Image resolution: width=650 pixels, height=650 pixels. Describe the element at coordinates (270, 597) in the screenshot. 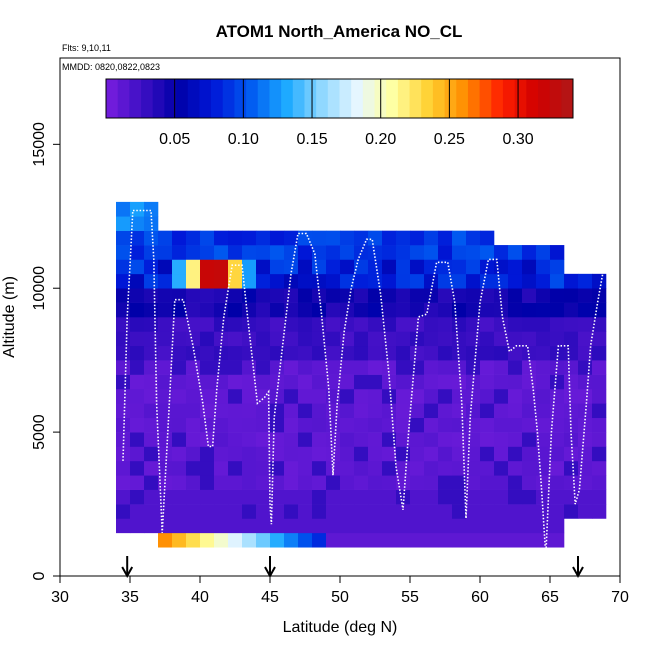

I see `x-tick-label: 45` at that location.